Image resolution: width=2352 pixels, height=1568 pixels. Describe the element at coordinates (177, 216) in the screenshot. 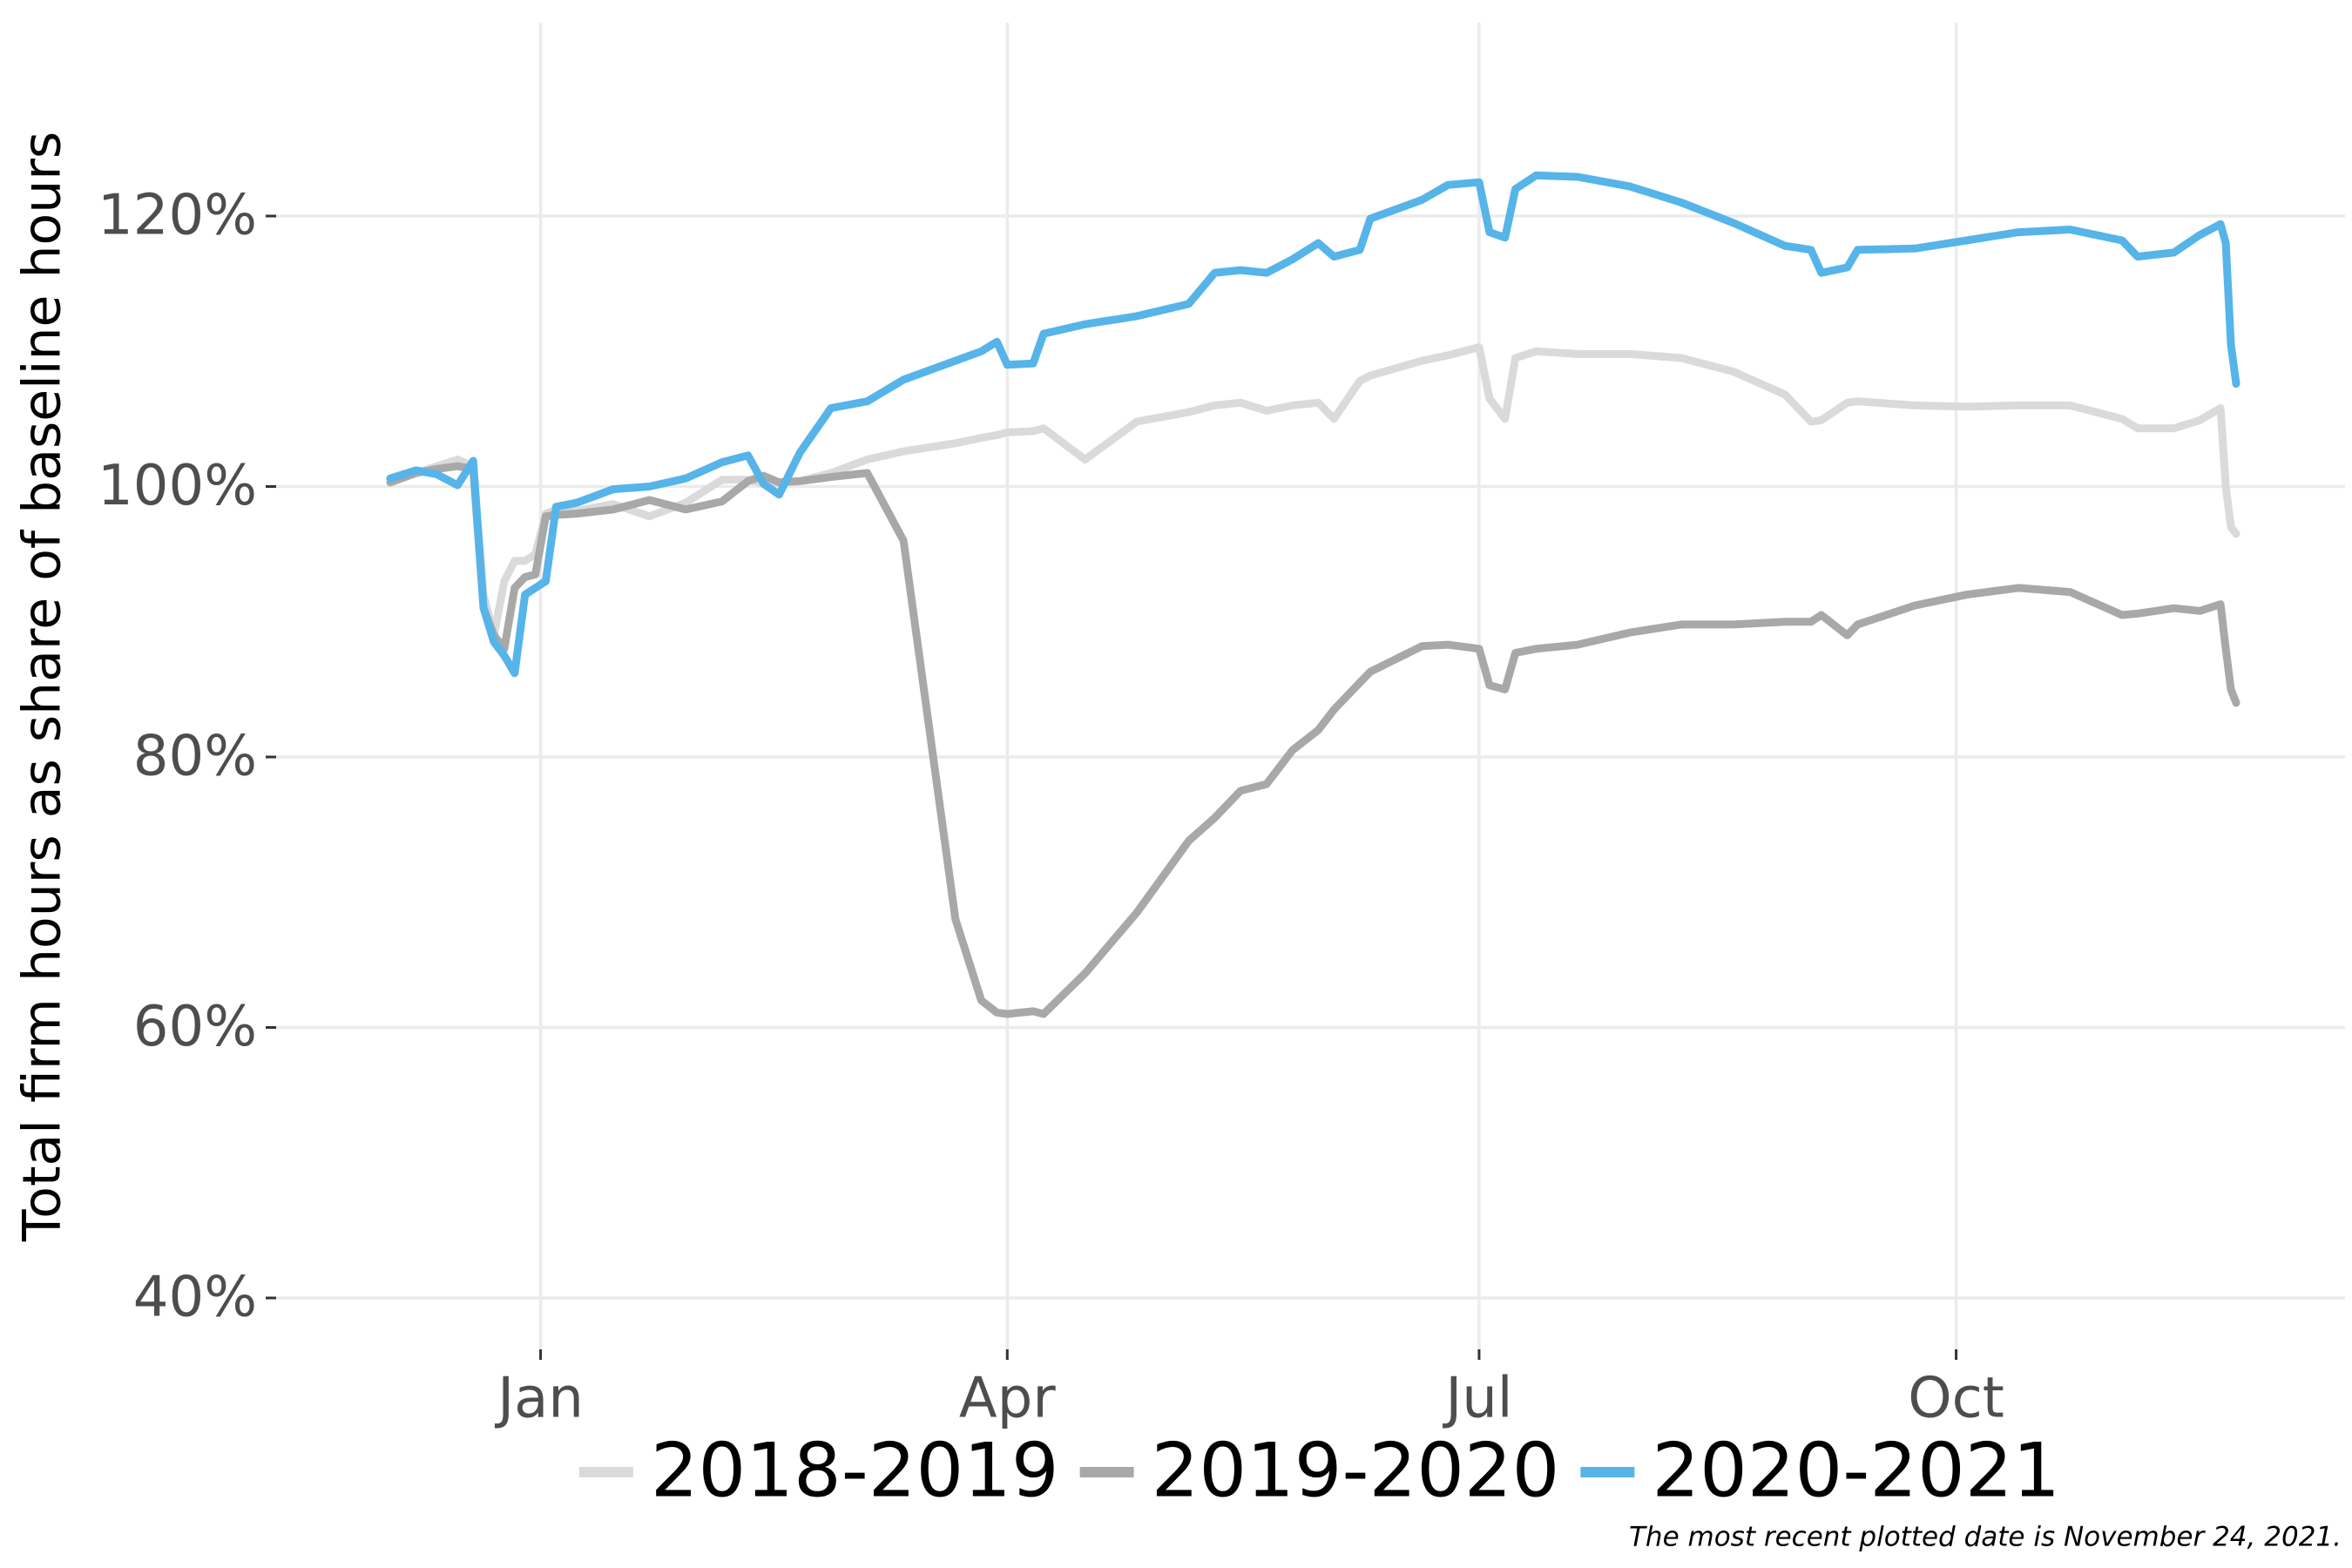

I see `y-tick-label: 120%` at that location.